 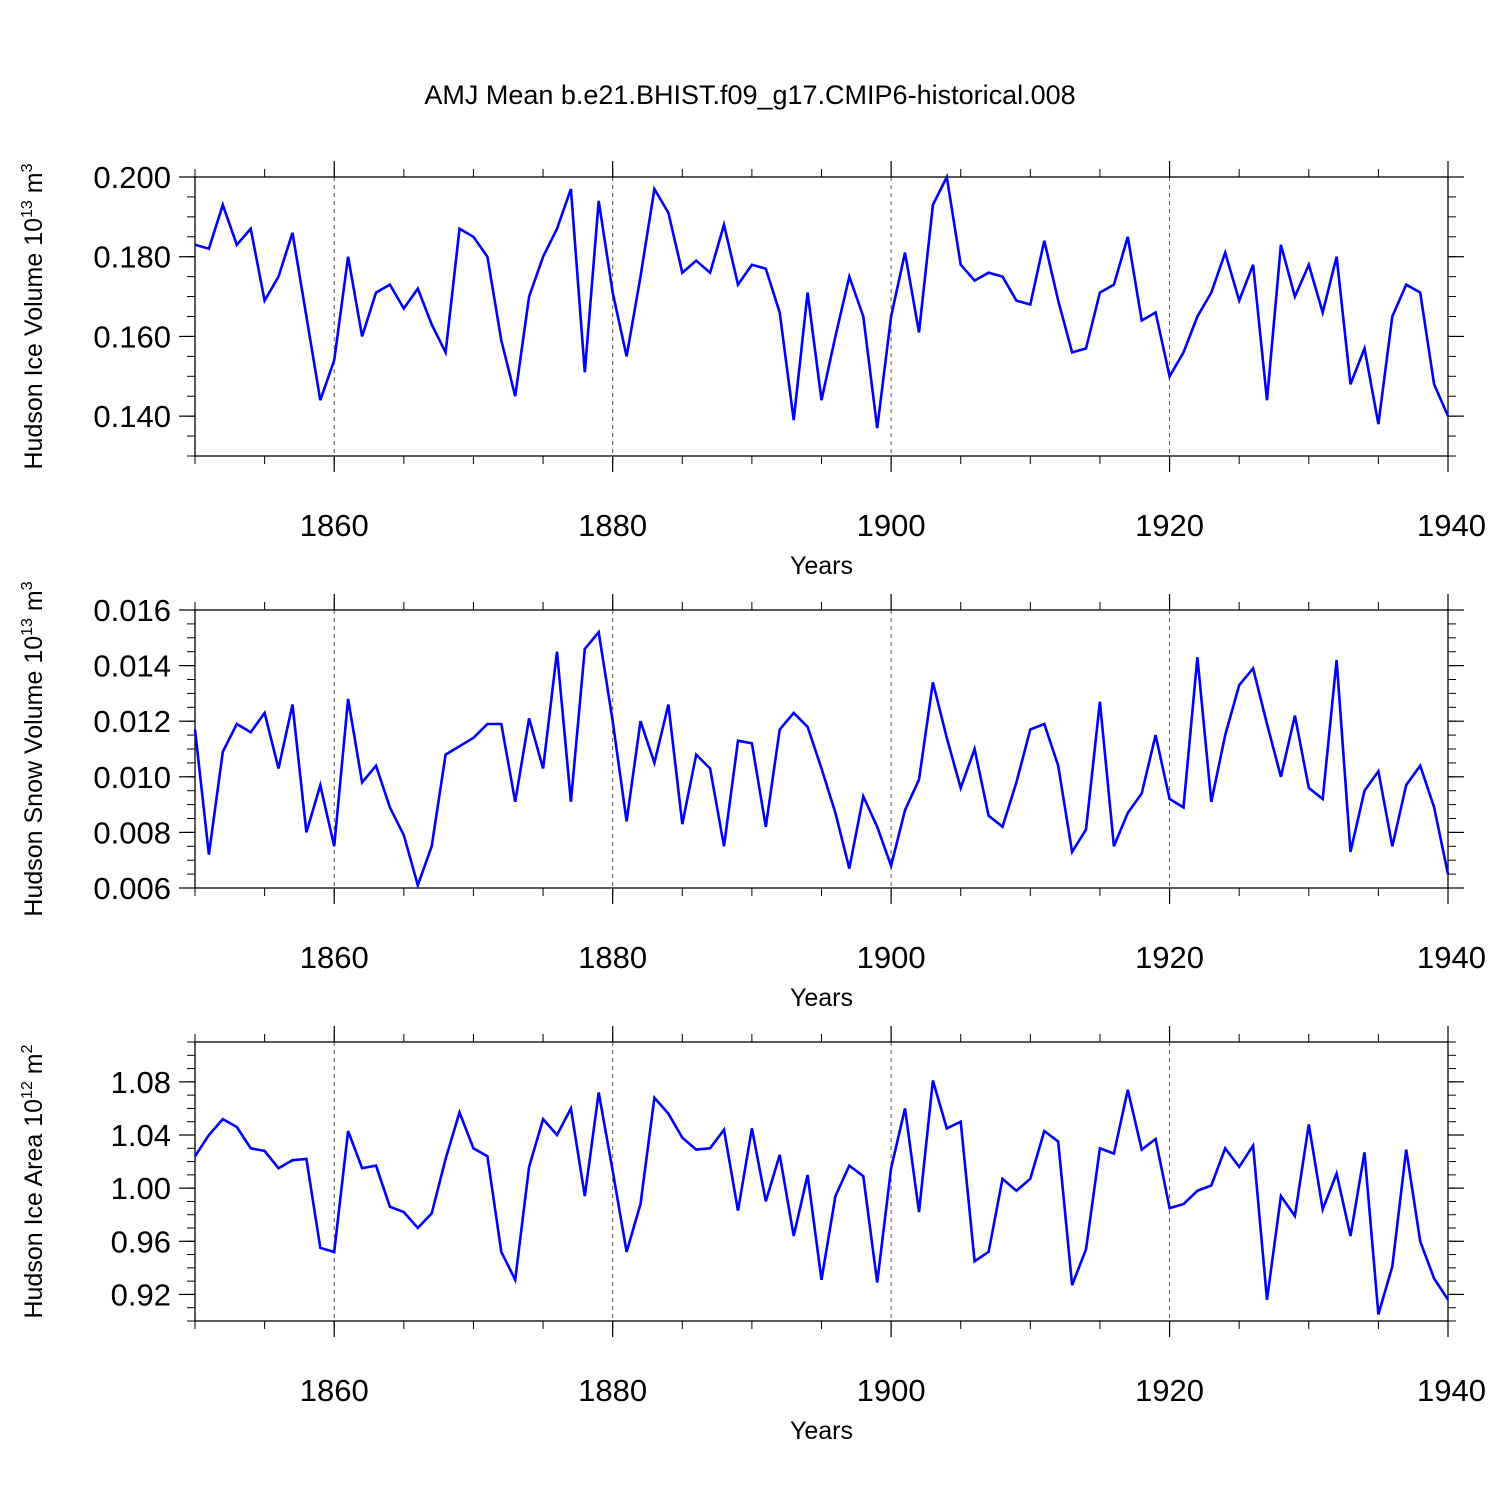 What do you see at coordinates (612, 1390) in the screenshot?
I see `ice-area-x-tick-label: 1880` at bounding box center [612, 1390].